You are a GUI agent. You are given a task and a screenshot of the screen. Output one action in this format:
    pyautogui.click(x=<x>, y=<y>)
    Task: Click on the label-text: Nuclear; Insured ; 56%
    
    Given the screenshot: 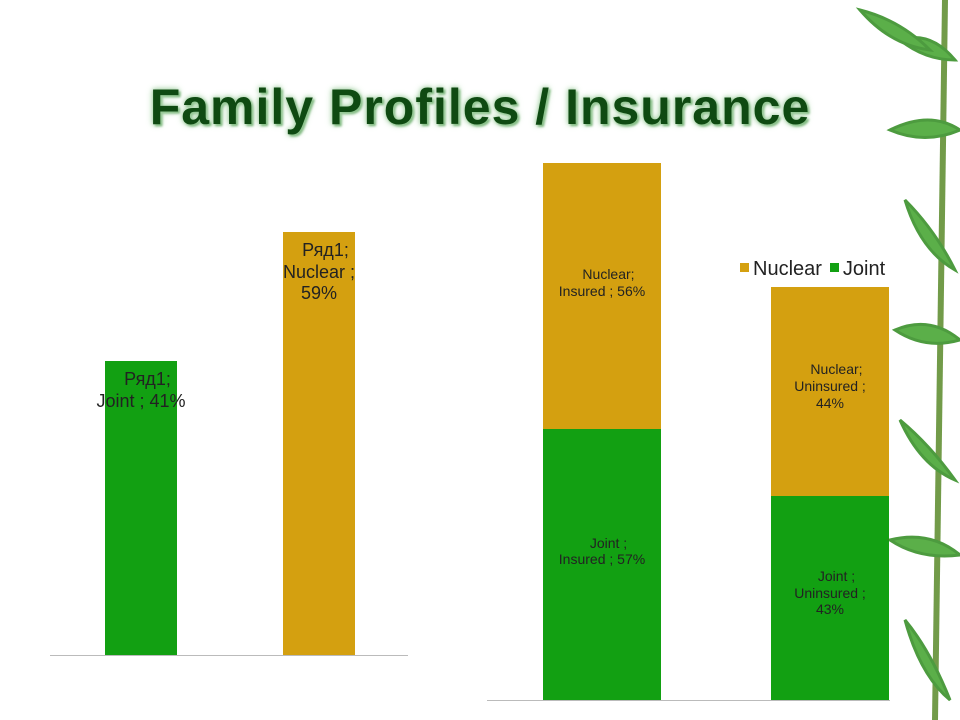 What is the action you would take?
    pyautogui.click(x=602, y=283)
    